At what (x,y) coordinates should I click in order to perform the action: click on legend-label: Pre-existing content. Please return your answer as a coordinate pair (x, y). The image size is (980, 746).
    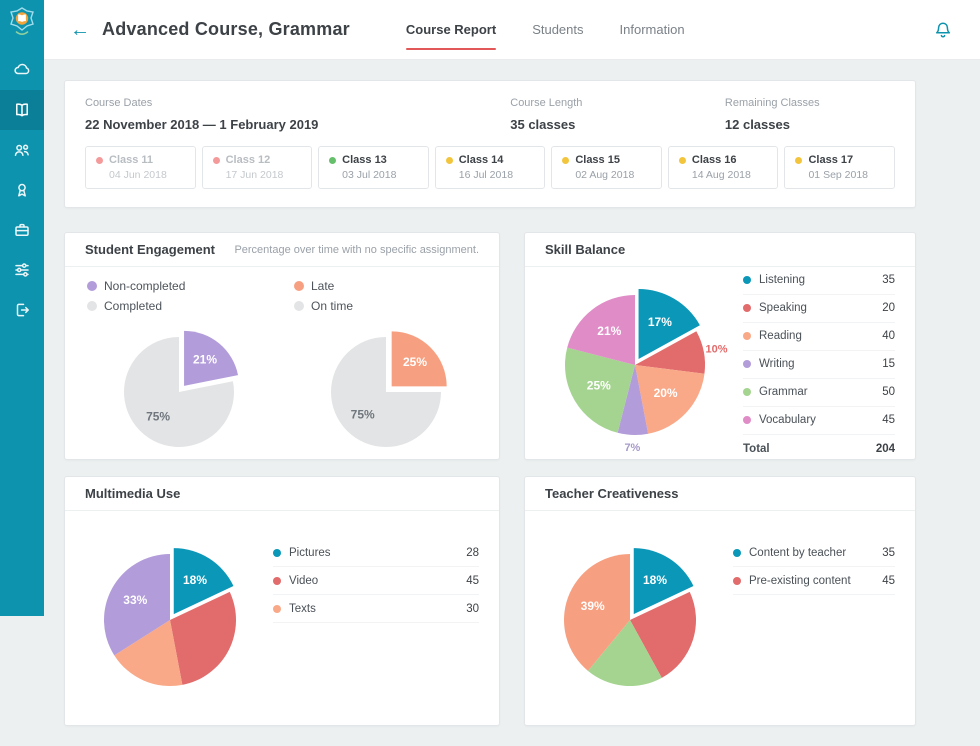
    Looking at the image, I should click on (800, 580).